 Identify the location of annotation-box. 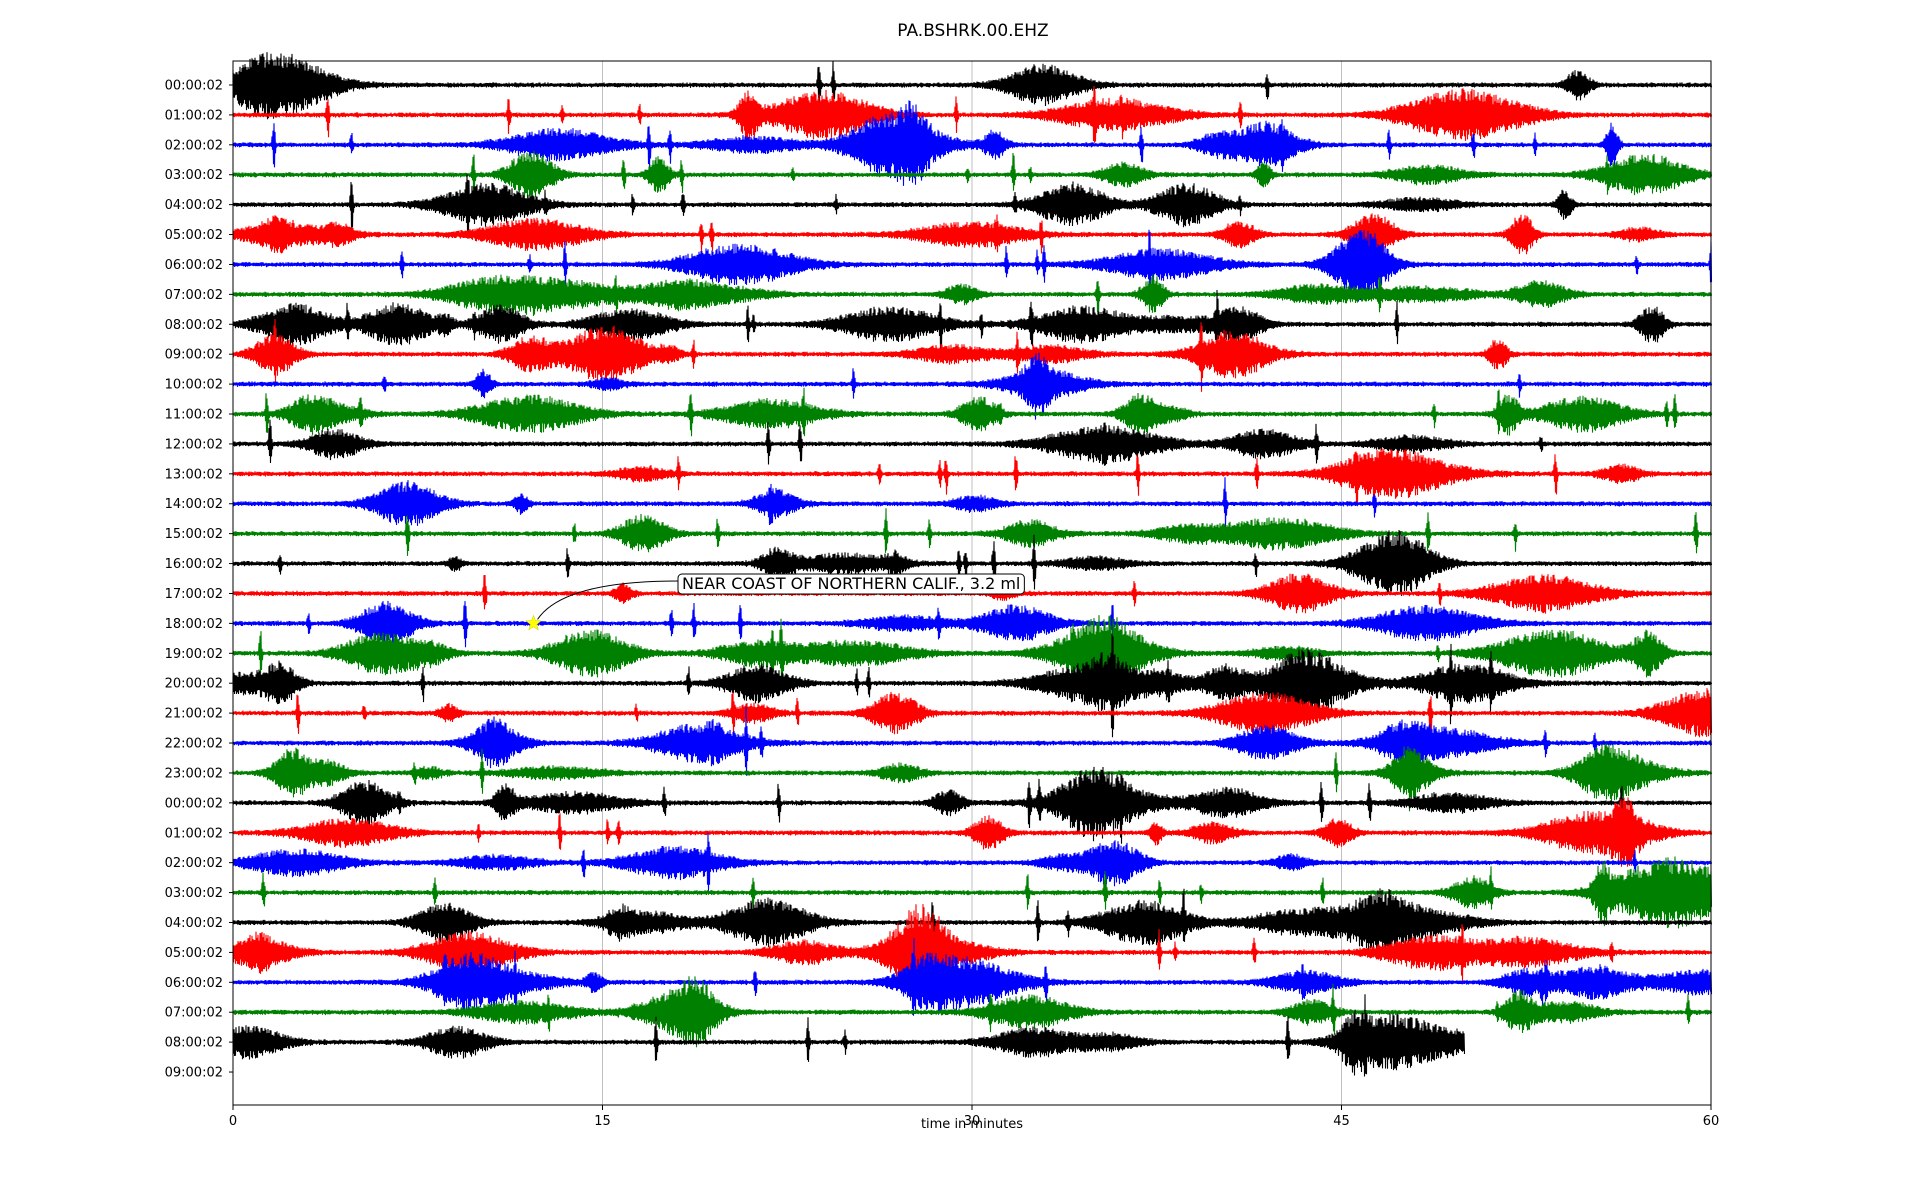
(851, 584).